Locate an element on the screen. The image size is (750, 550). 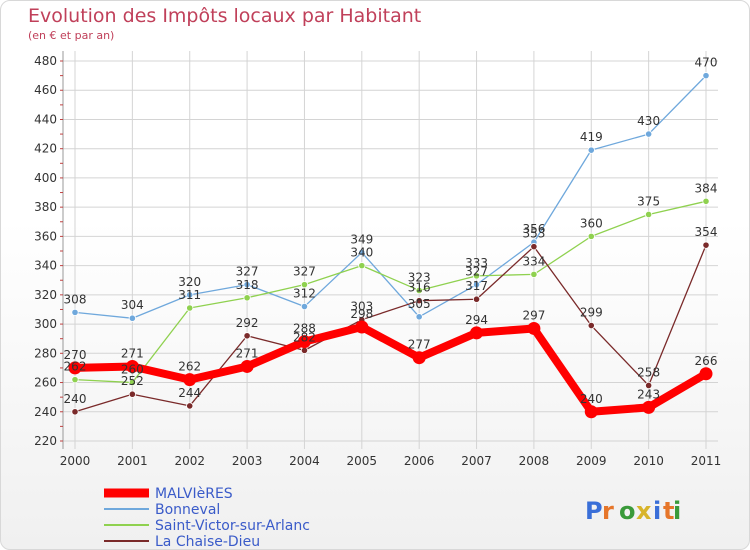
chart-subtitle: (en € et par an) is located at coordinates (71, 35).